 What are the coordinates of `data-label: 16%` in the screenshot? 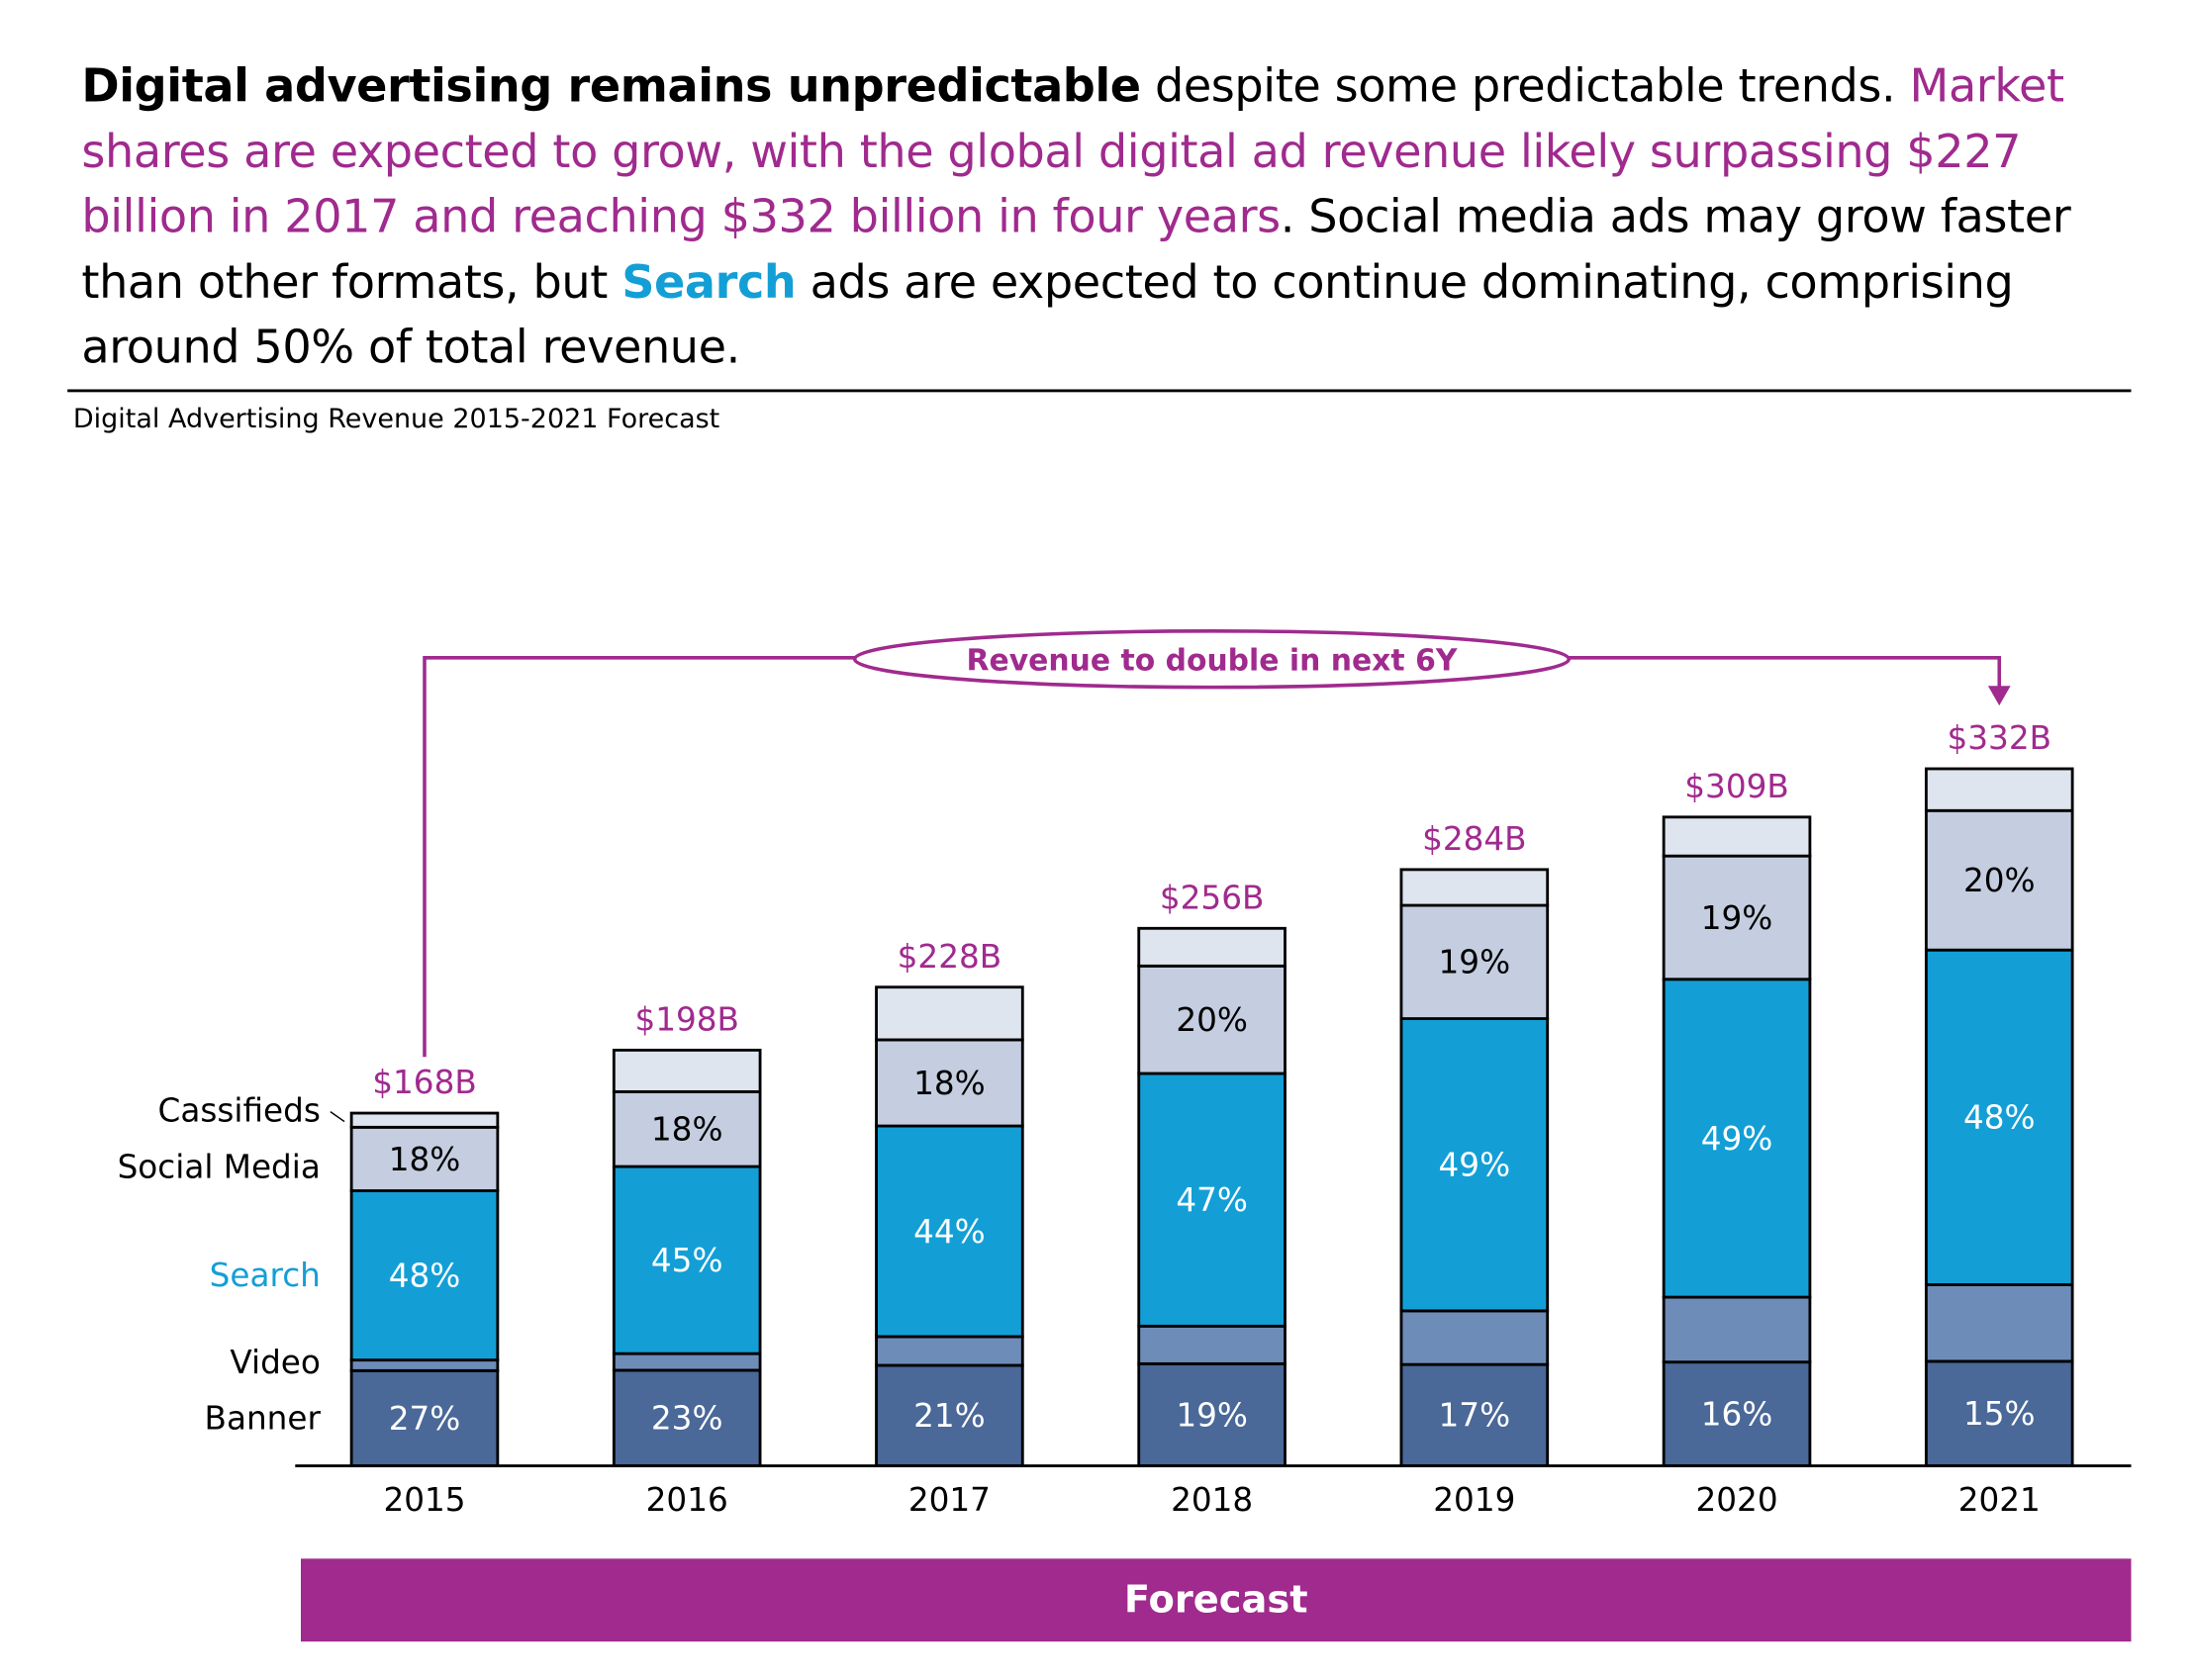 It's located at (1737, 1414).